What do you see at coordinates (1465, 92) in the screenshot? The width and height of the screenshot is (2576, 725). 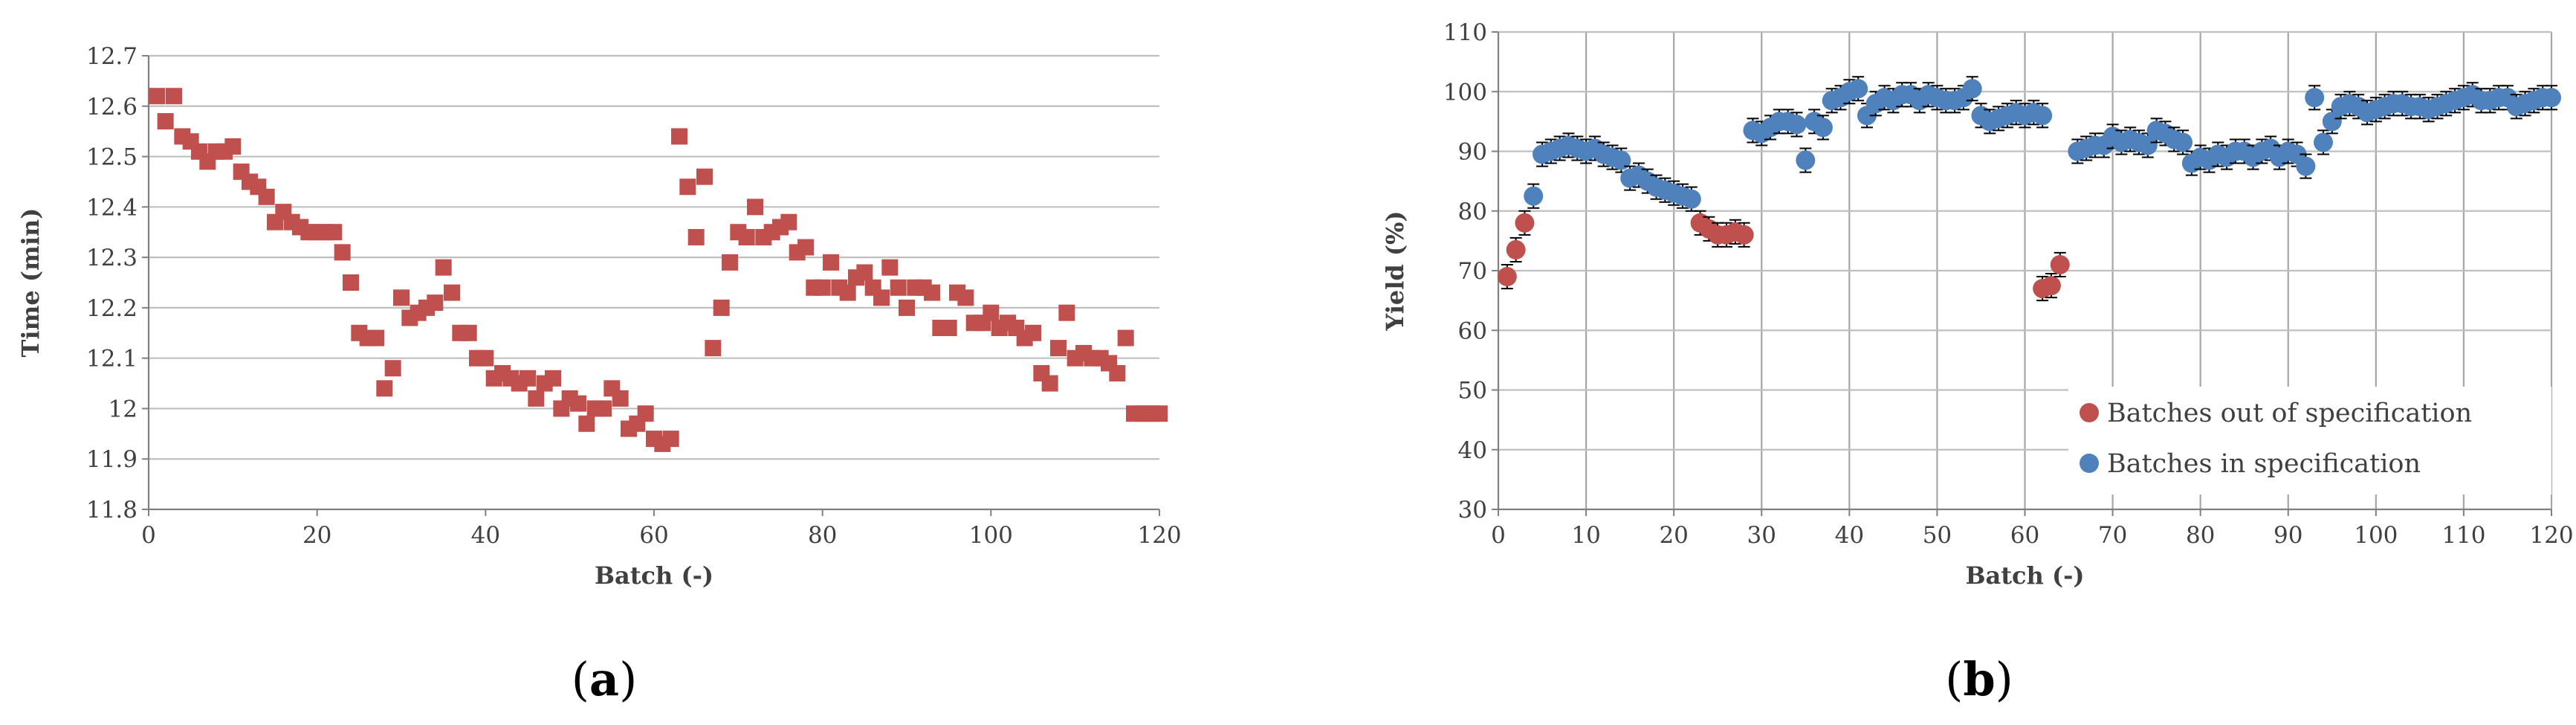 I see `chart-b-y-tick-label: 100` at bounding box center [1465, 92].